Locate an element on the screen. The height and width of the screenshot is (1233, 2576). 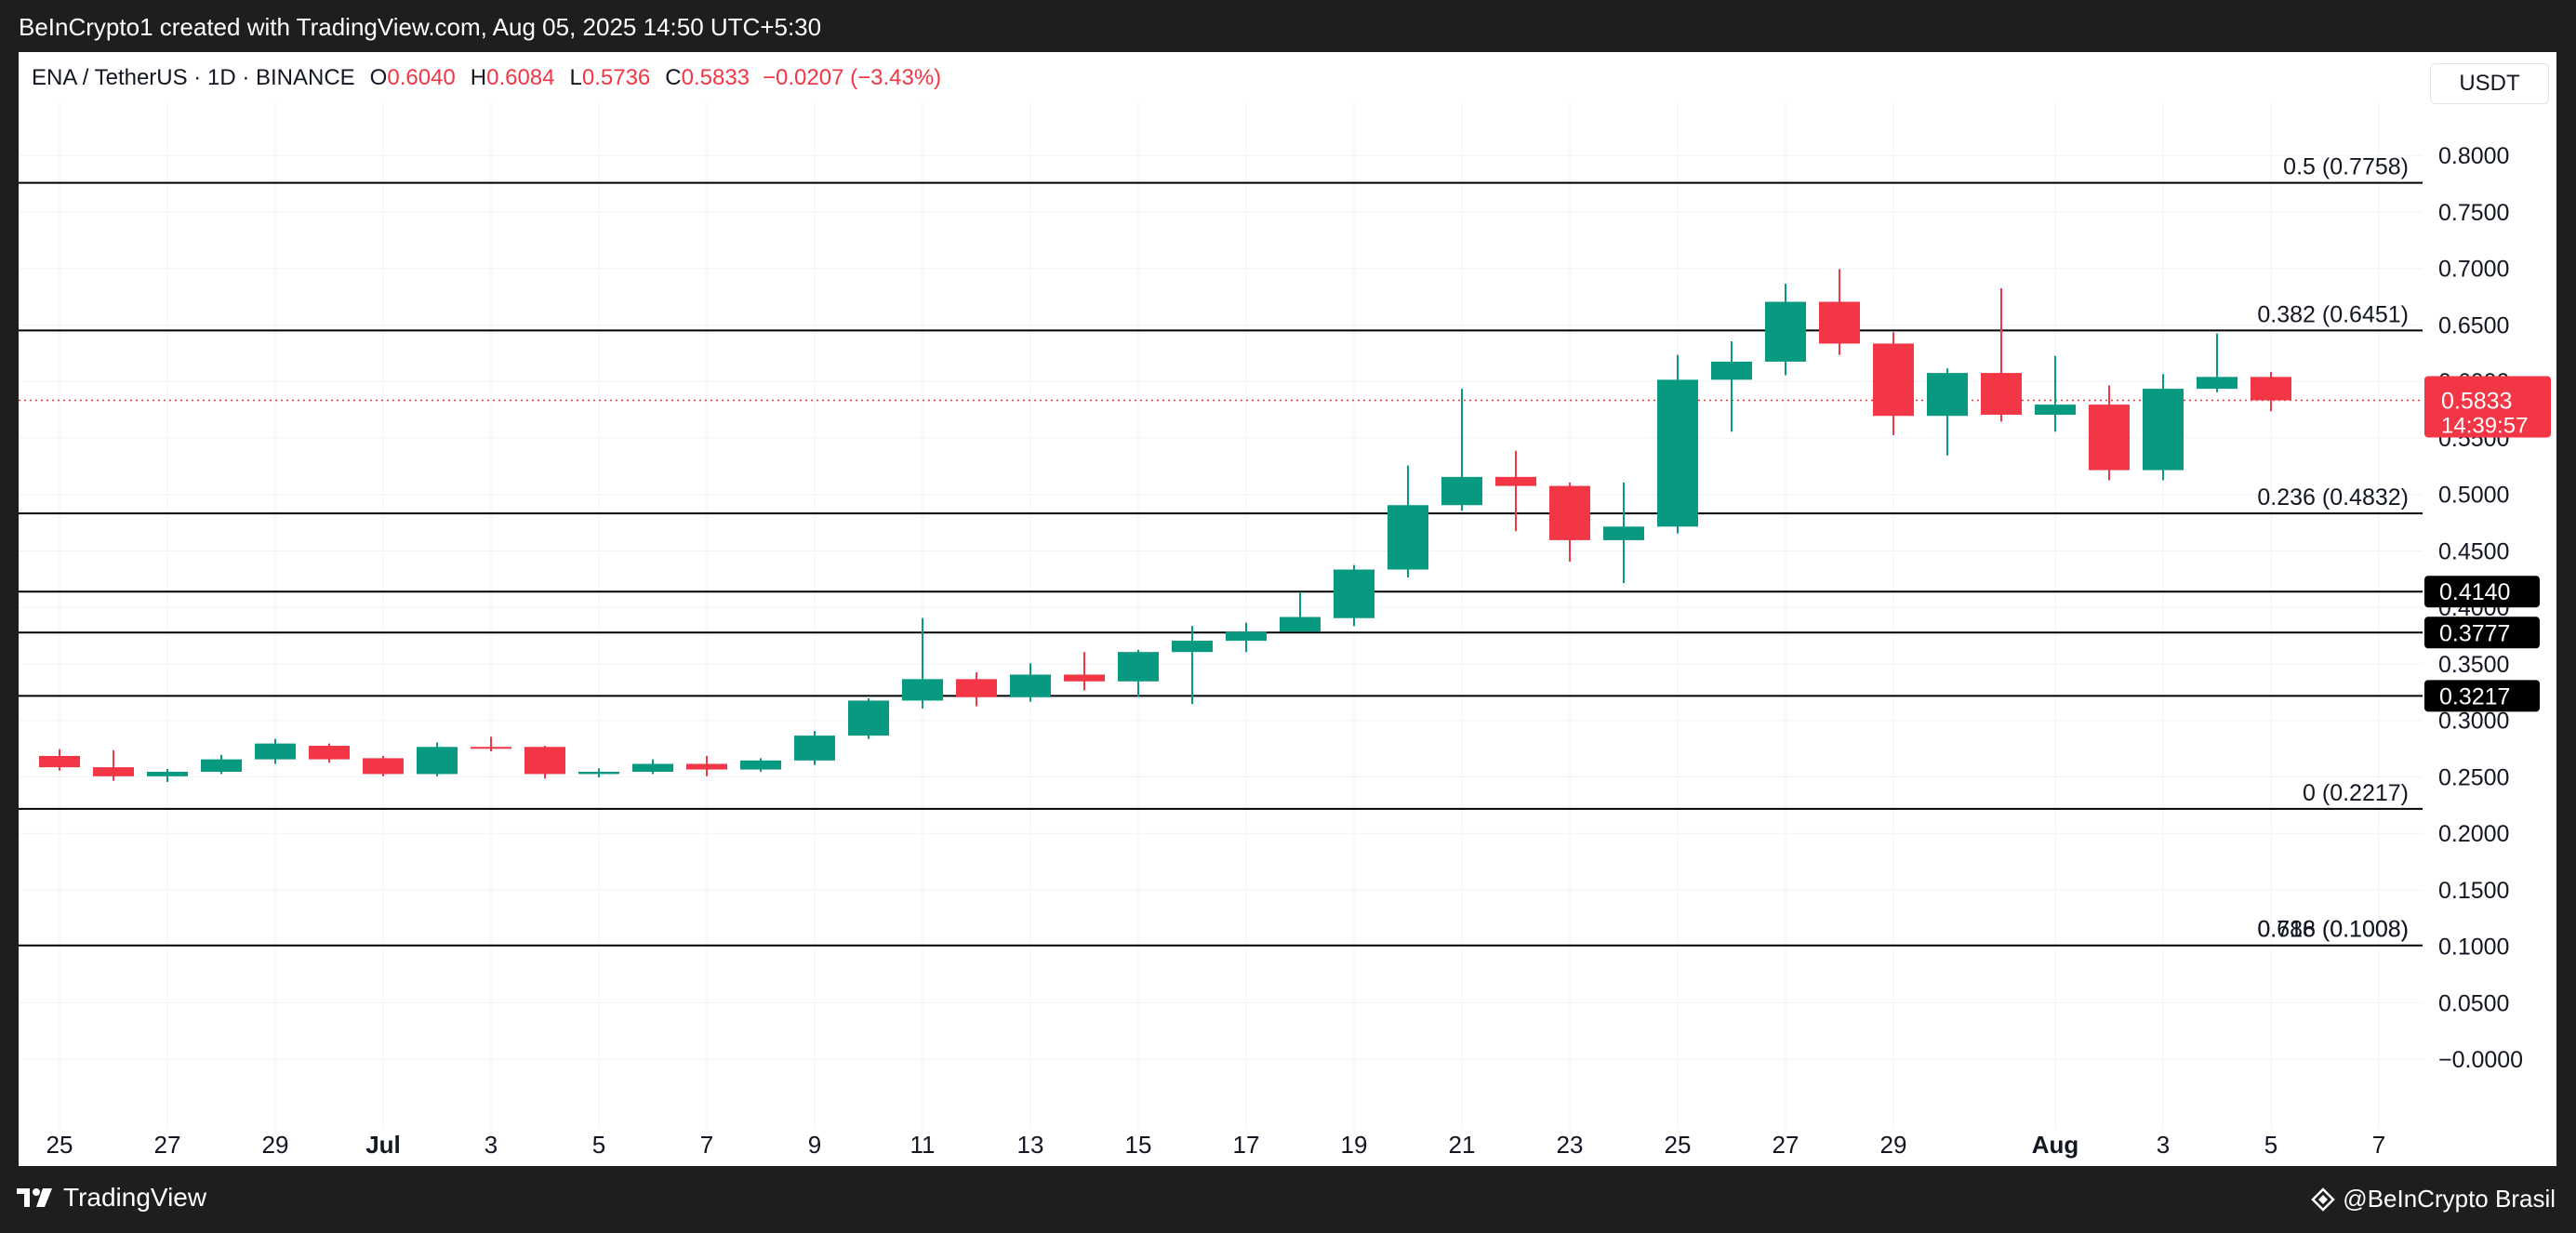
footer-bar: TradingView @BeInCrypto Brasil is located at coordinates (1288, 1199).